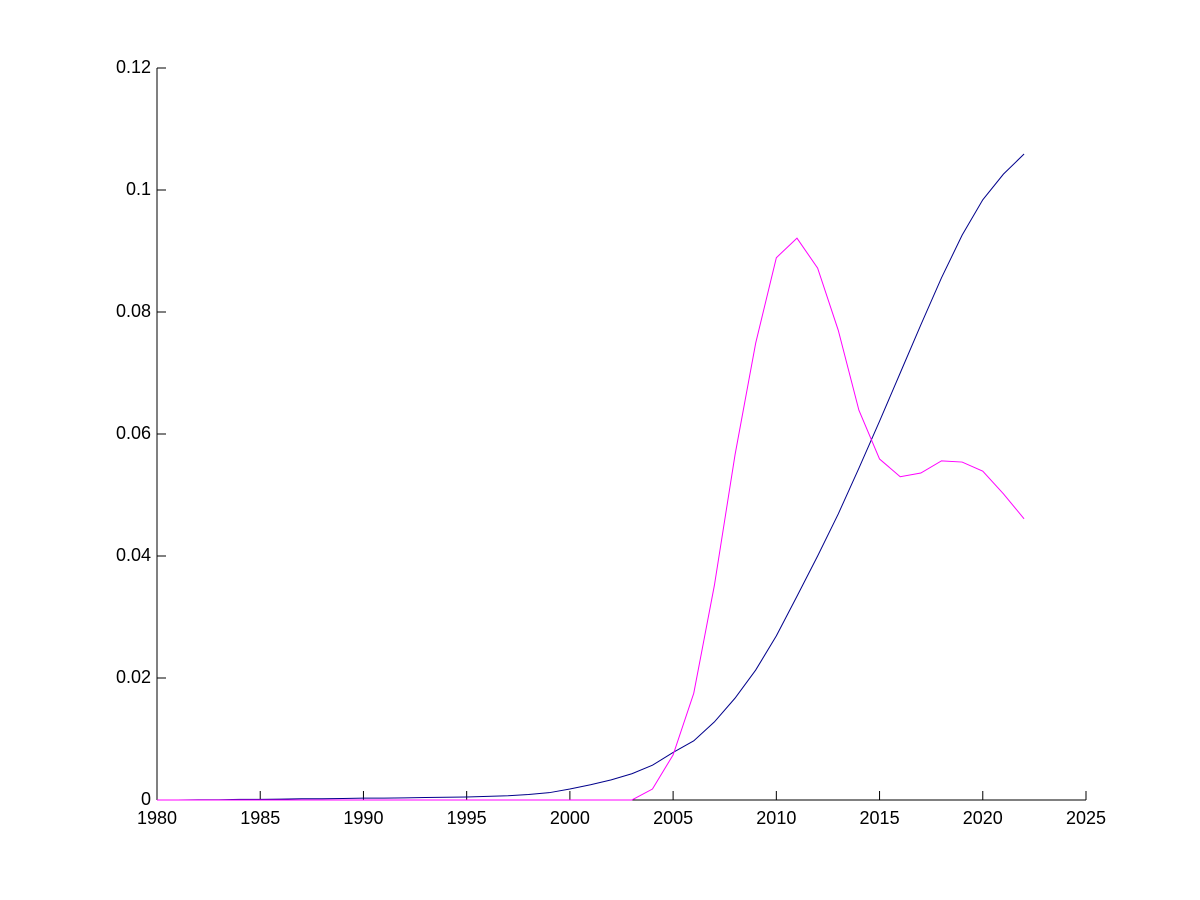  I want to click on y-tick-label: 0.06, so click(133, 433).